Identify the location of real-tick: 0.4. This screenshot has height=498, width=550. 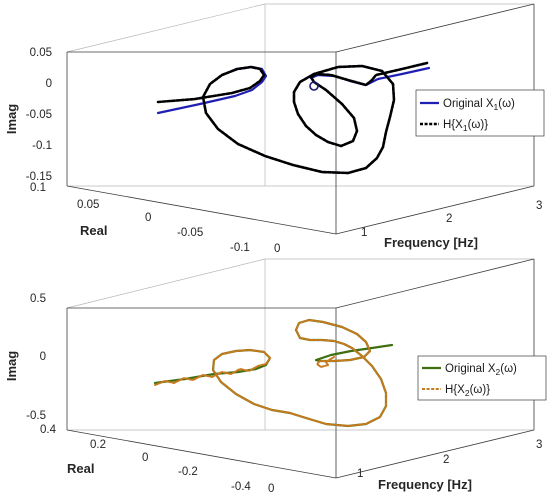
(48, 430).